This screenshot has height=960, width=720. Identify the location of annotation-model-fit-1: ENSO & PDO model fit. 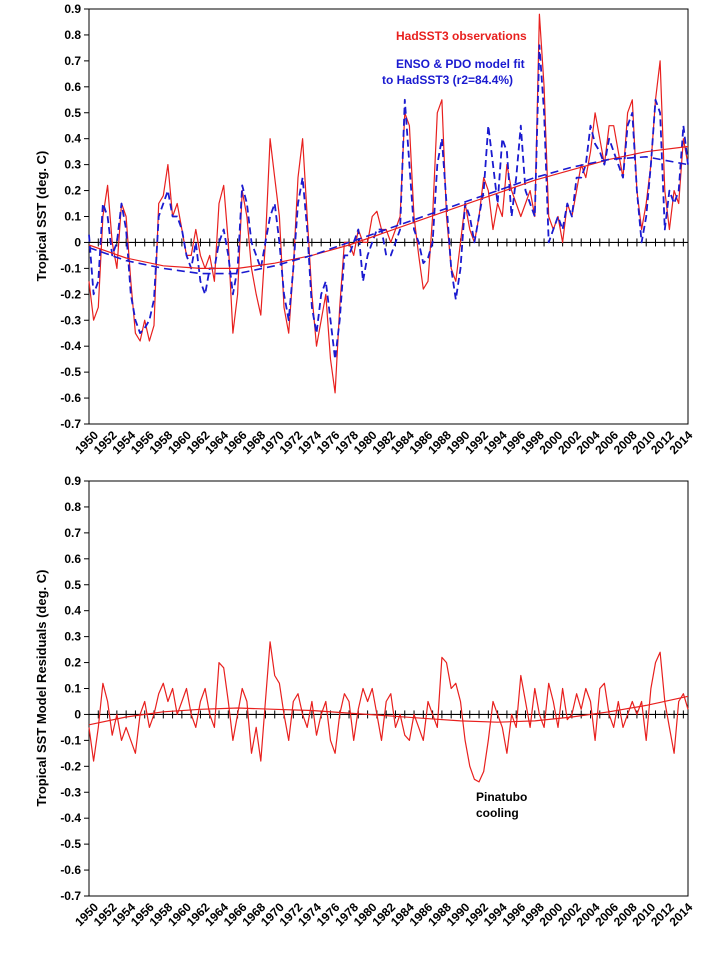
(460, 64).